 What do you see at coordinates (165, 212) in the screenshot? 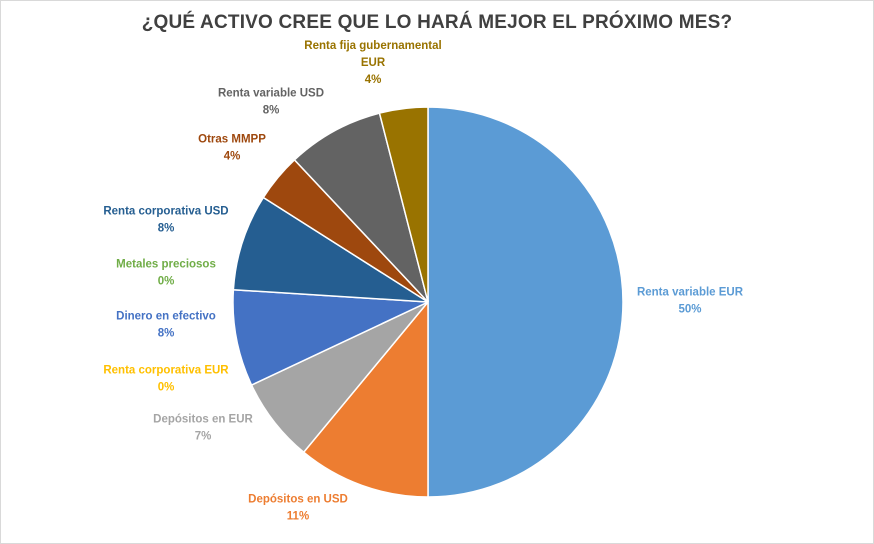
I see `data-label-name: Renta corporativa USD` at bounding box center [165, 212].